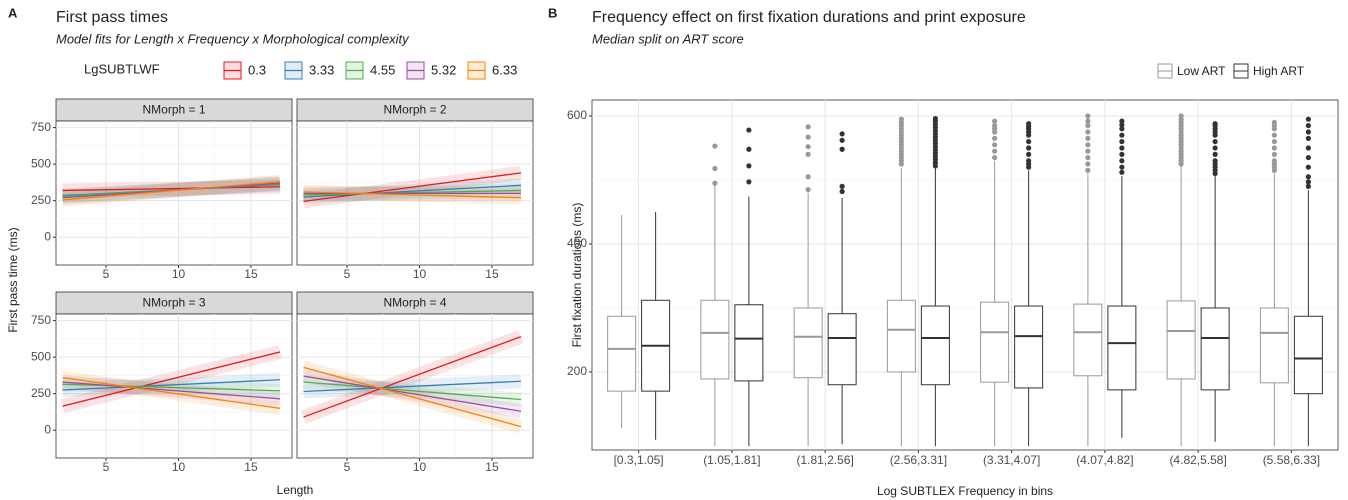 This screenshot has height=500, width=1348. I want to click on y-tick-label: 250, so click(41, 393).